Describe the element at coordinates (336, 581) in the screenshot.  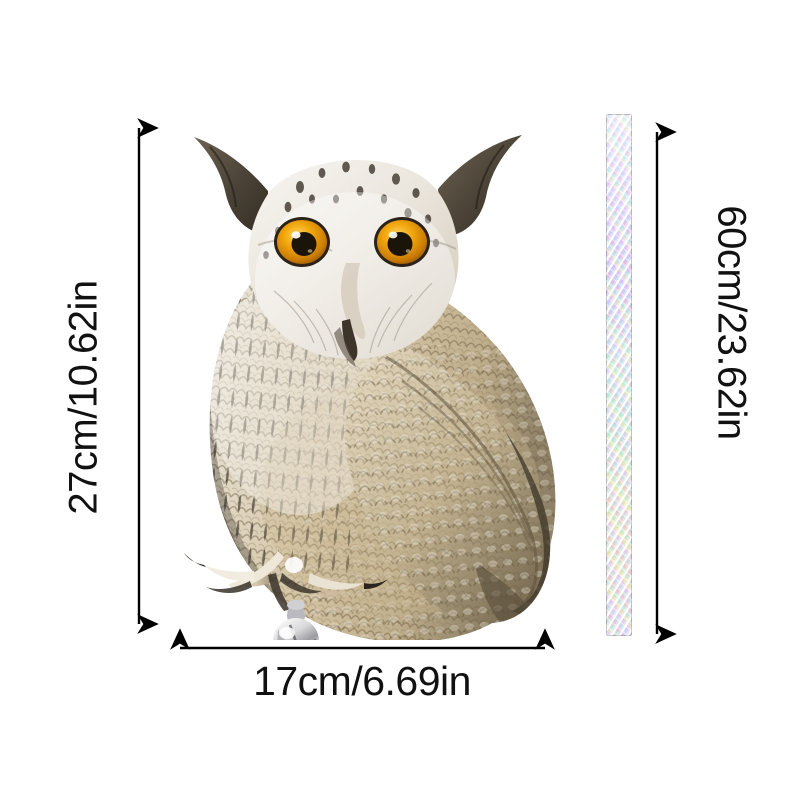
I see `talon-right` at that location.